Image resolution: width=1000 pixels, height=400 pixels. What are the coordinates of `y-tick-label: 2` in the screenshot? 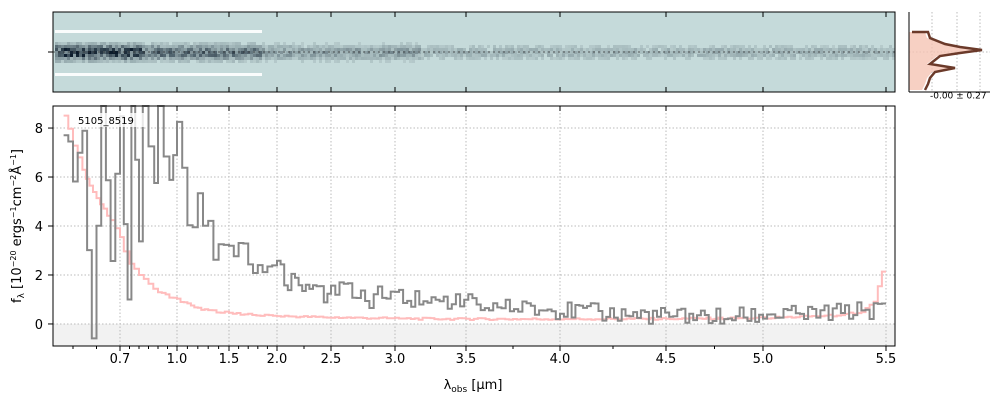 It's located at (39, 276).